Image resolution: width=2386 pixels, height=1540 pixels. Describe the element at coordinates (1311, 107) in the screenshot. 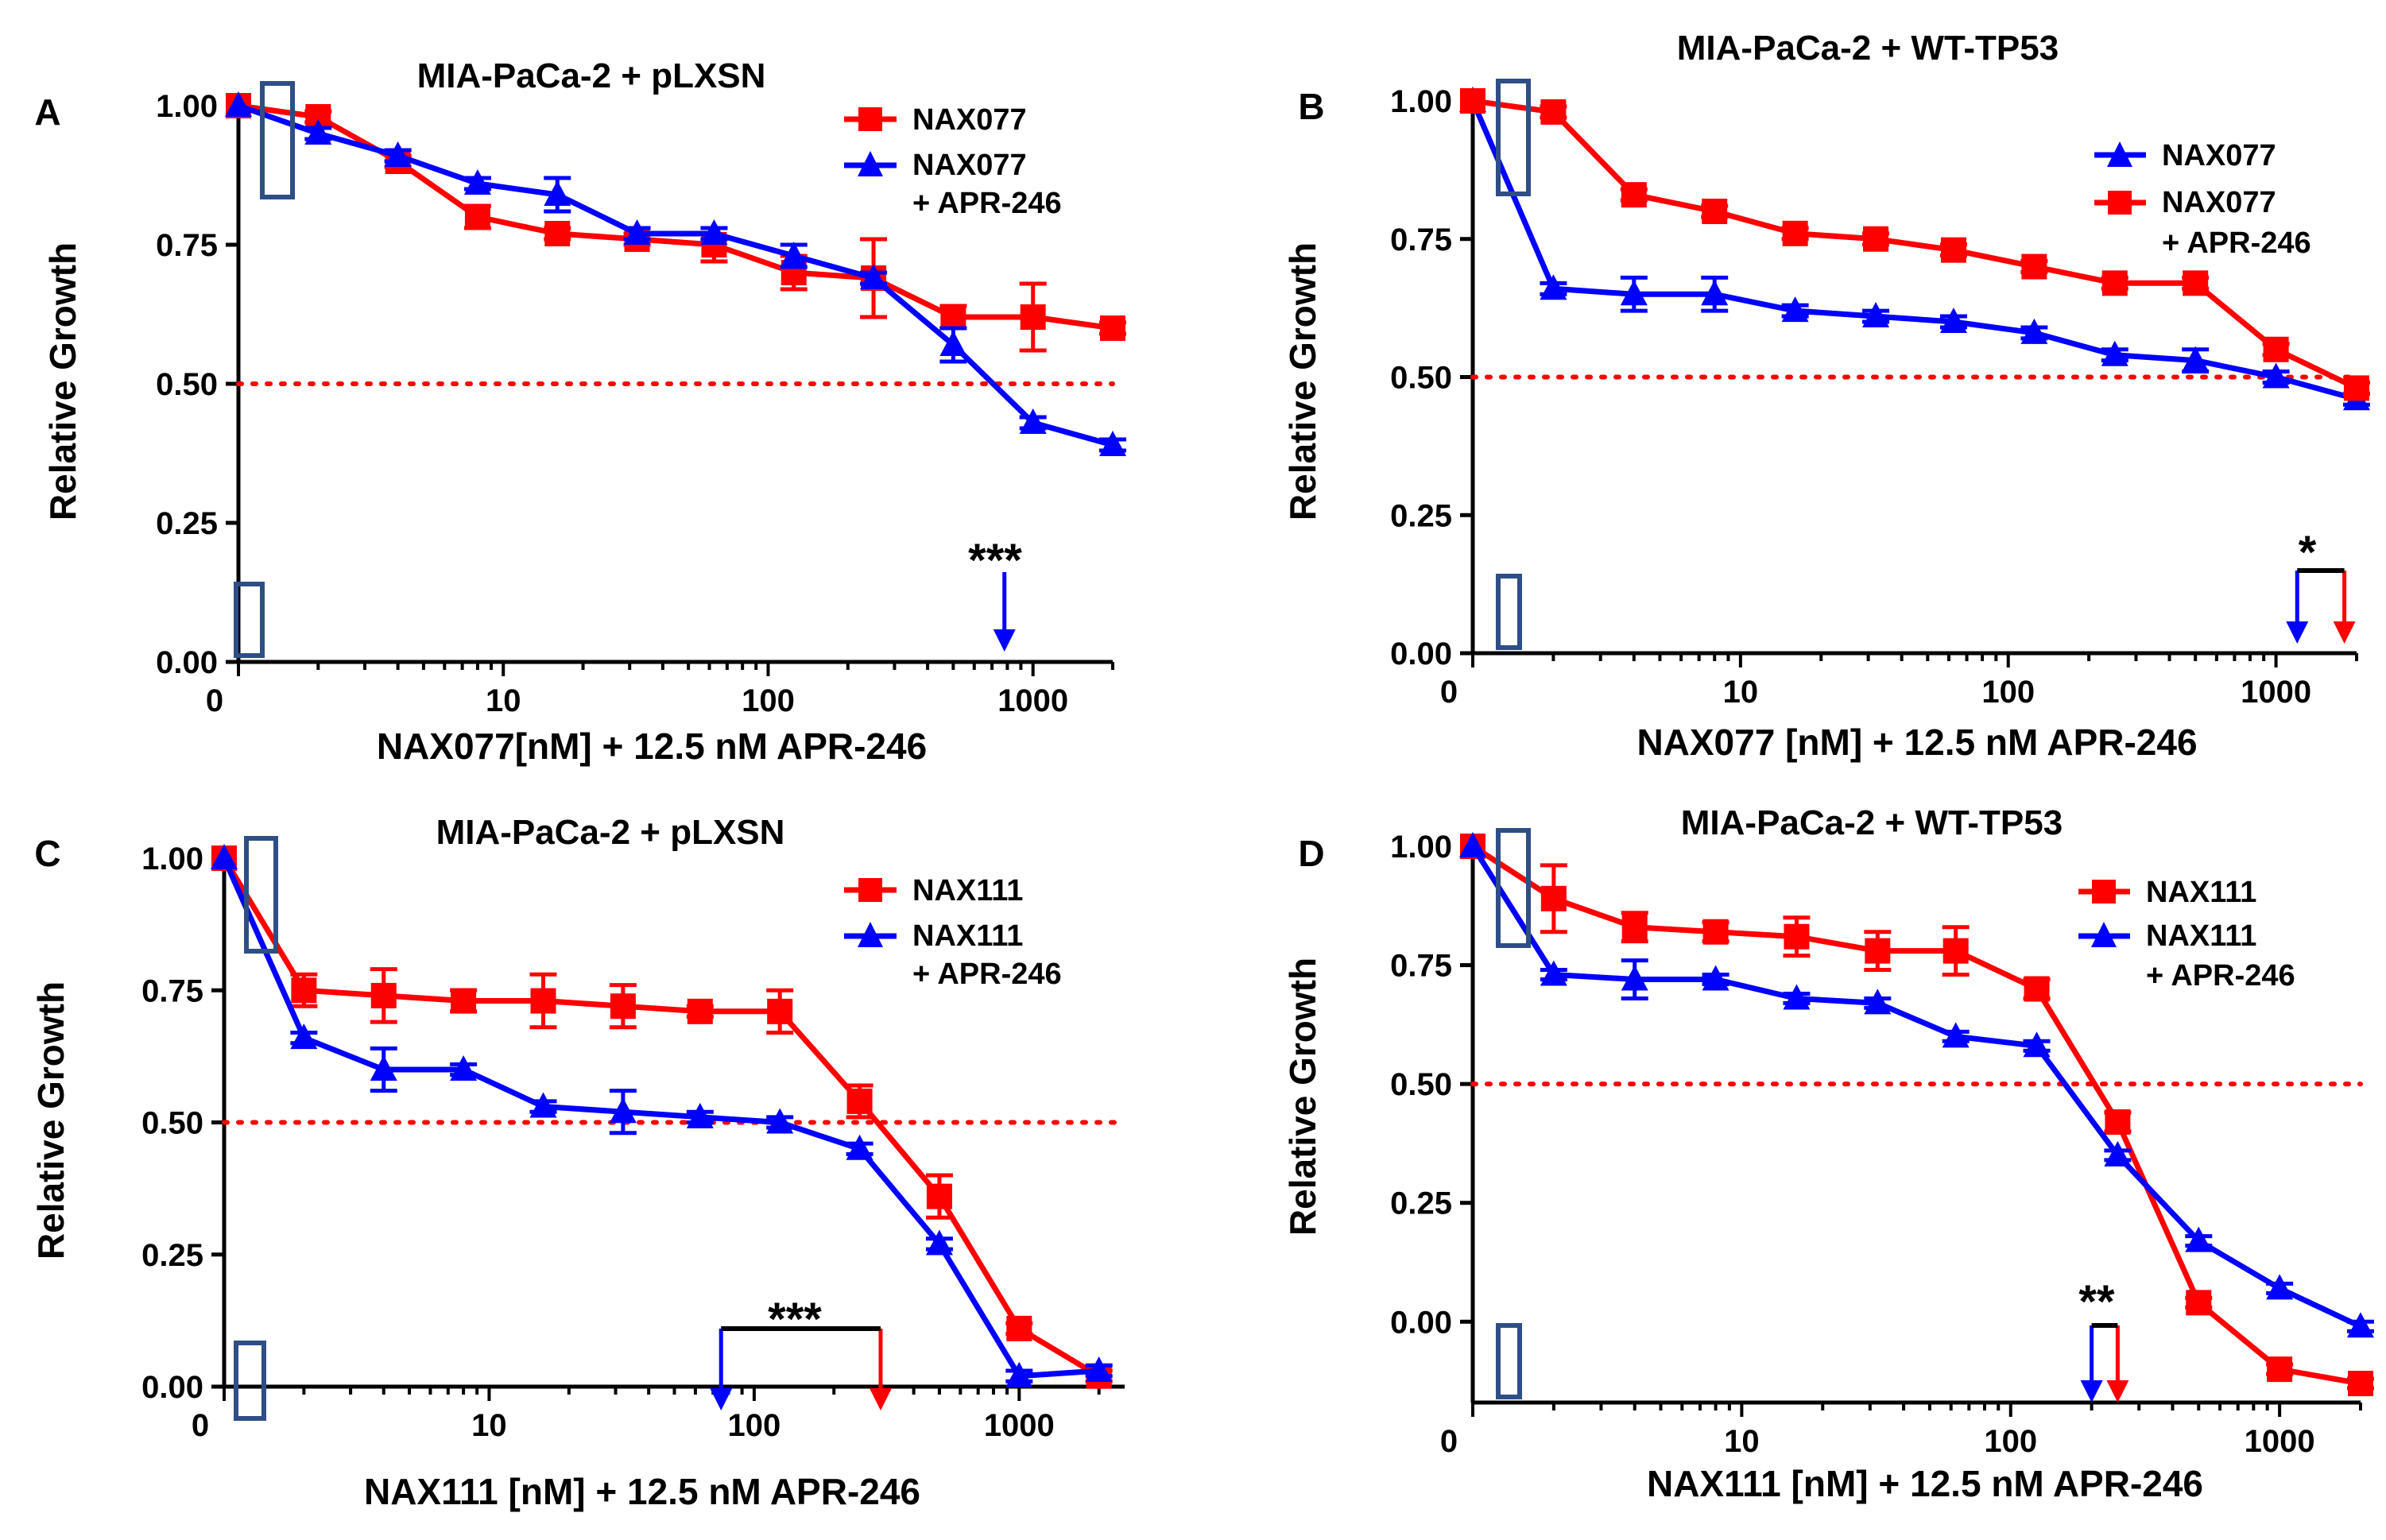

I see `panel-letter: B` at that location.